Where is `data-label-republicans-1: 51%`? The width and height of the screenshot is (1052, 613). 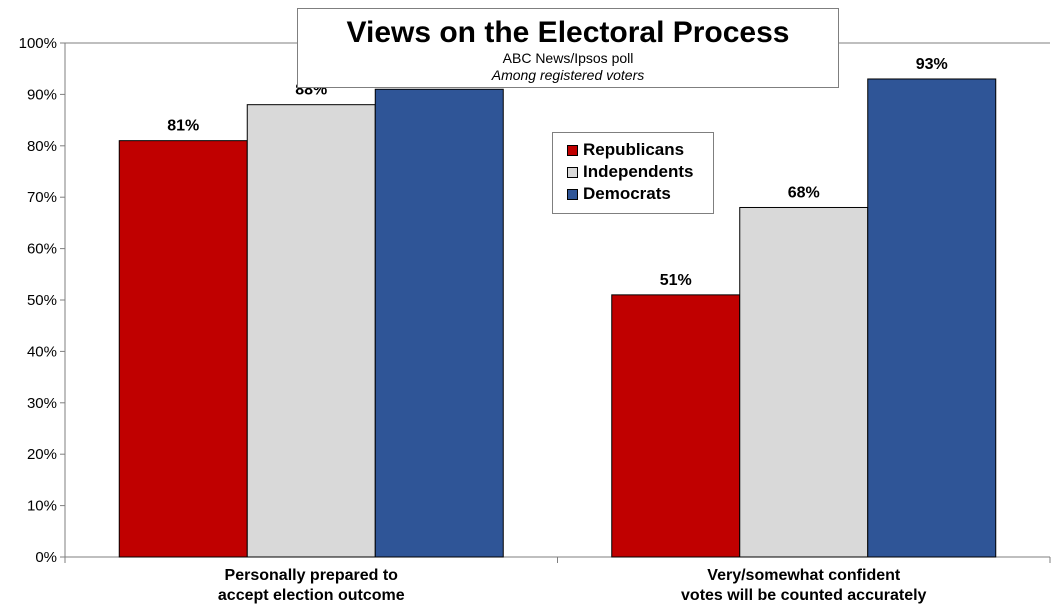
data-label-republicans-1: 51% is located at coordinates (676, 280).